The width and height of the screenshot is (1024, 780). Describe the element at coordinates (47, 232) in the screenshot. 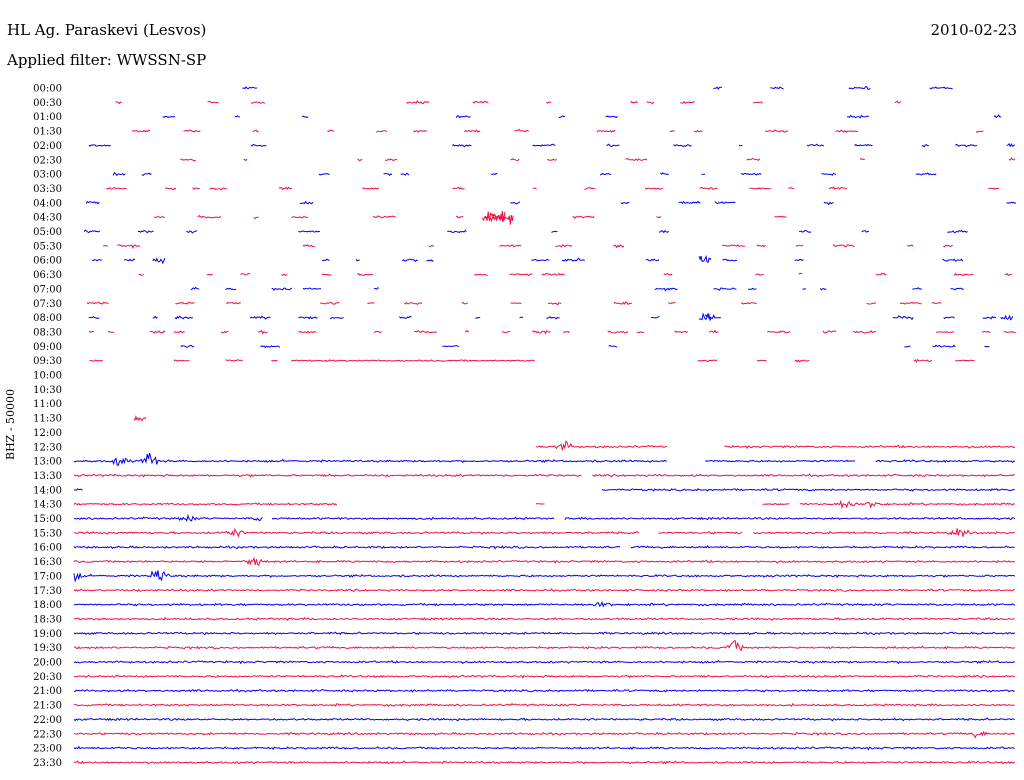

I see `row-time-label: 05:00` at that location.